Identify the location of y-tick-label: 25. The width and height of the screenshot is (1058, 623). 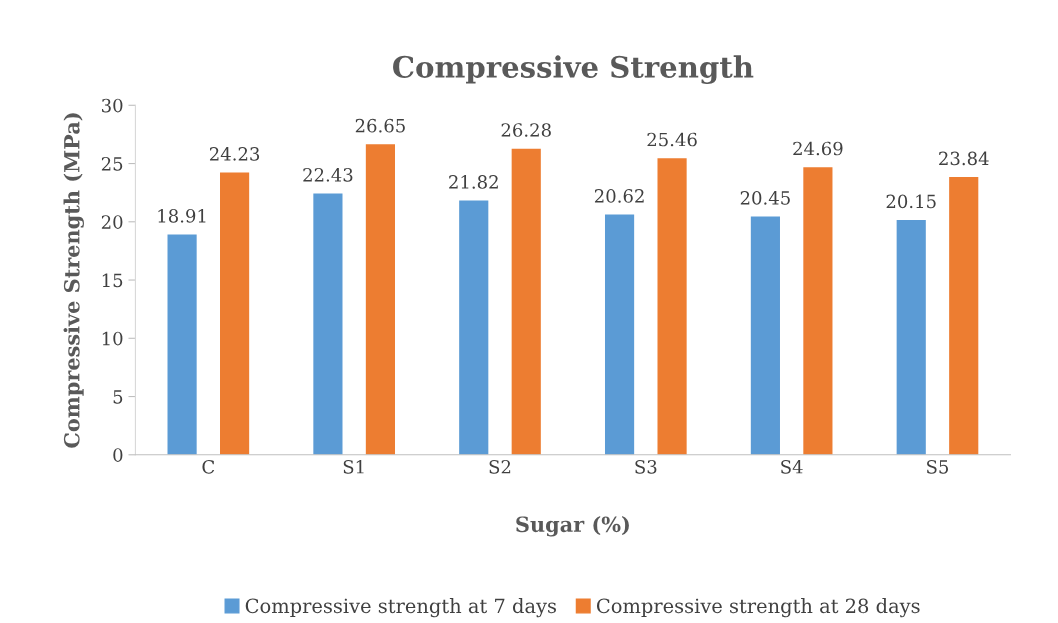
(112, 164).